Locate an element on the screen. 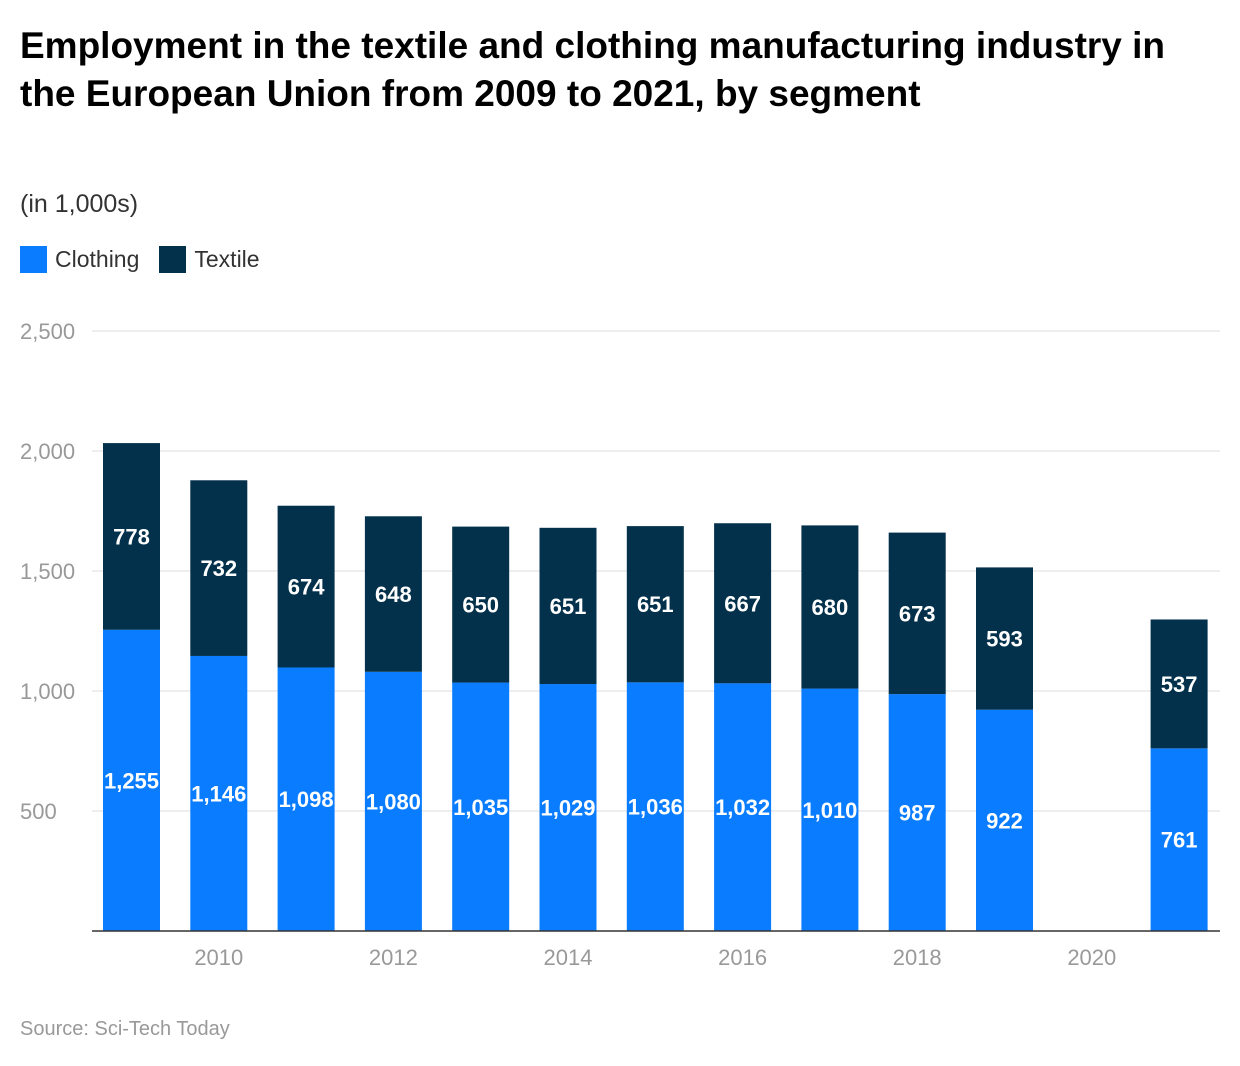  bar-textile-2010 is located at coordinates (219, 568).